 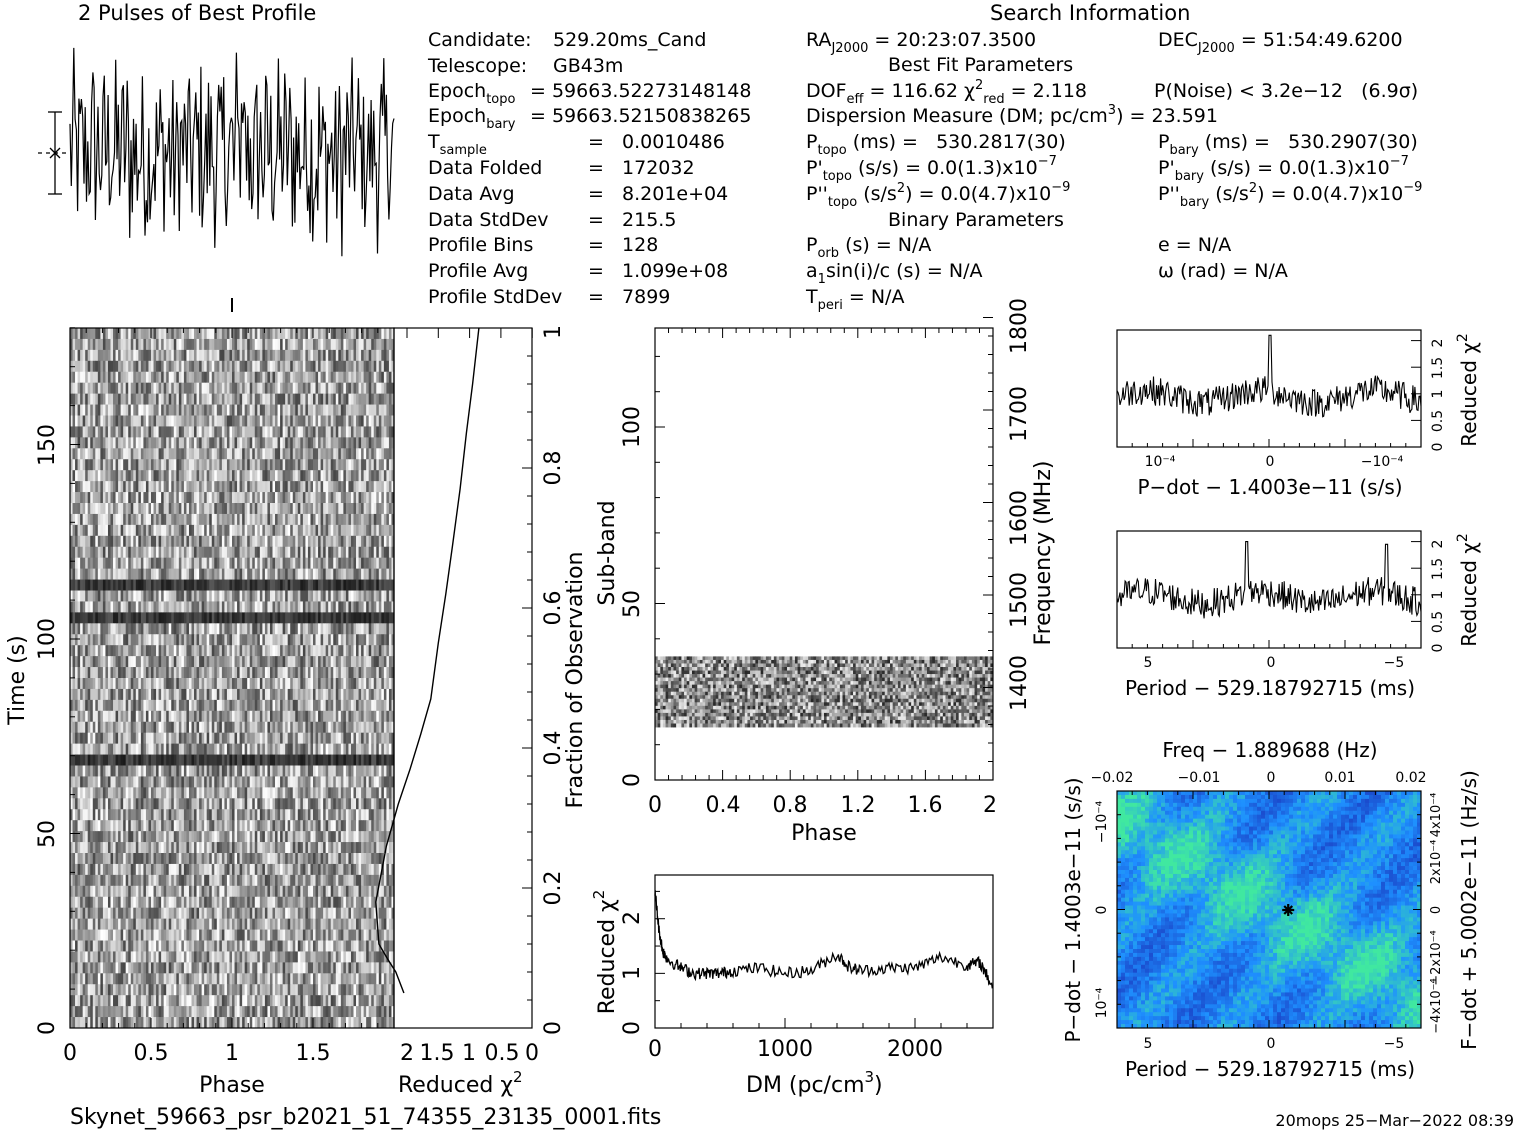 I want to click on info-label: Profile Bins, so click(x=480, y=245).